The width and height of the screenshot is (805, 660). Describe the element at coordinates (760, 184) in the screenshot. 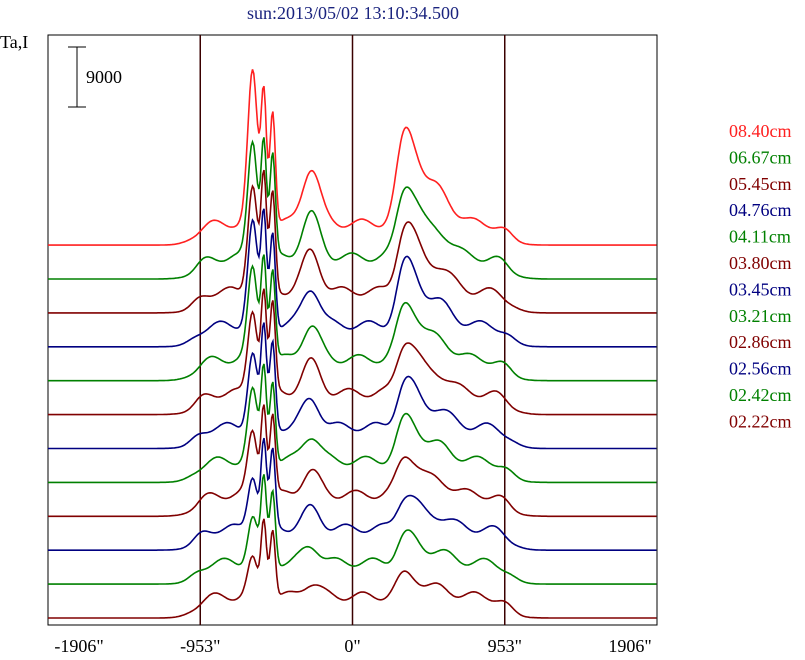

I see `legend-entry: 05.45cm` at that location.